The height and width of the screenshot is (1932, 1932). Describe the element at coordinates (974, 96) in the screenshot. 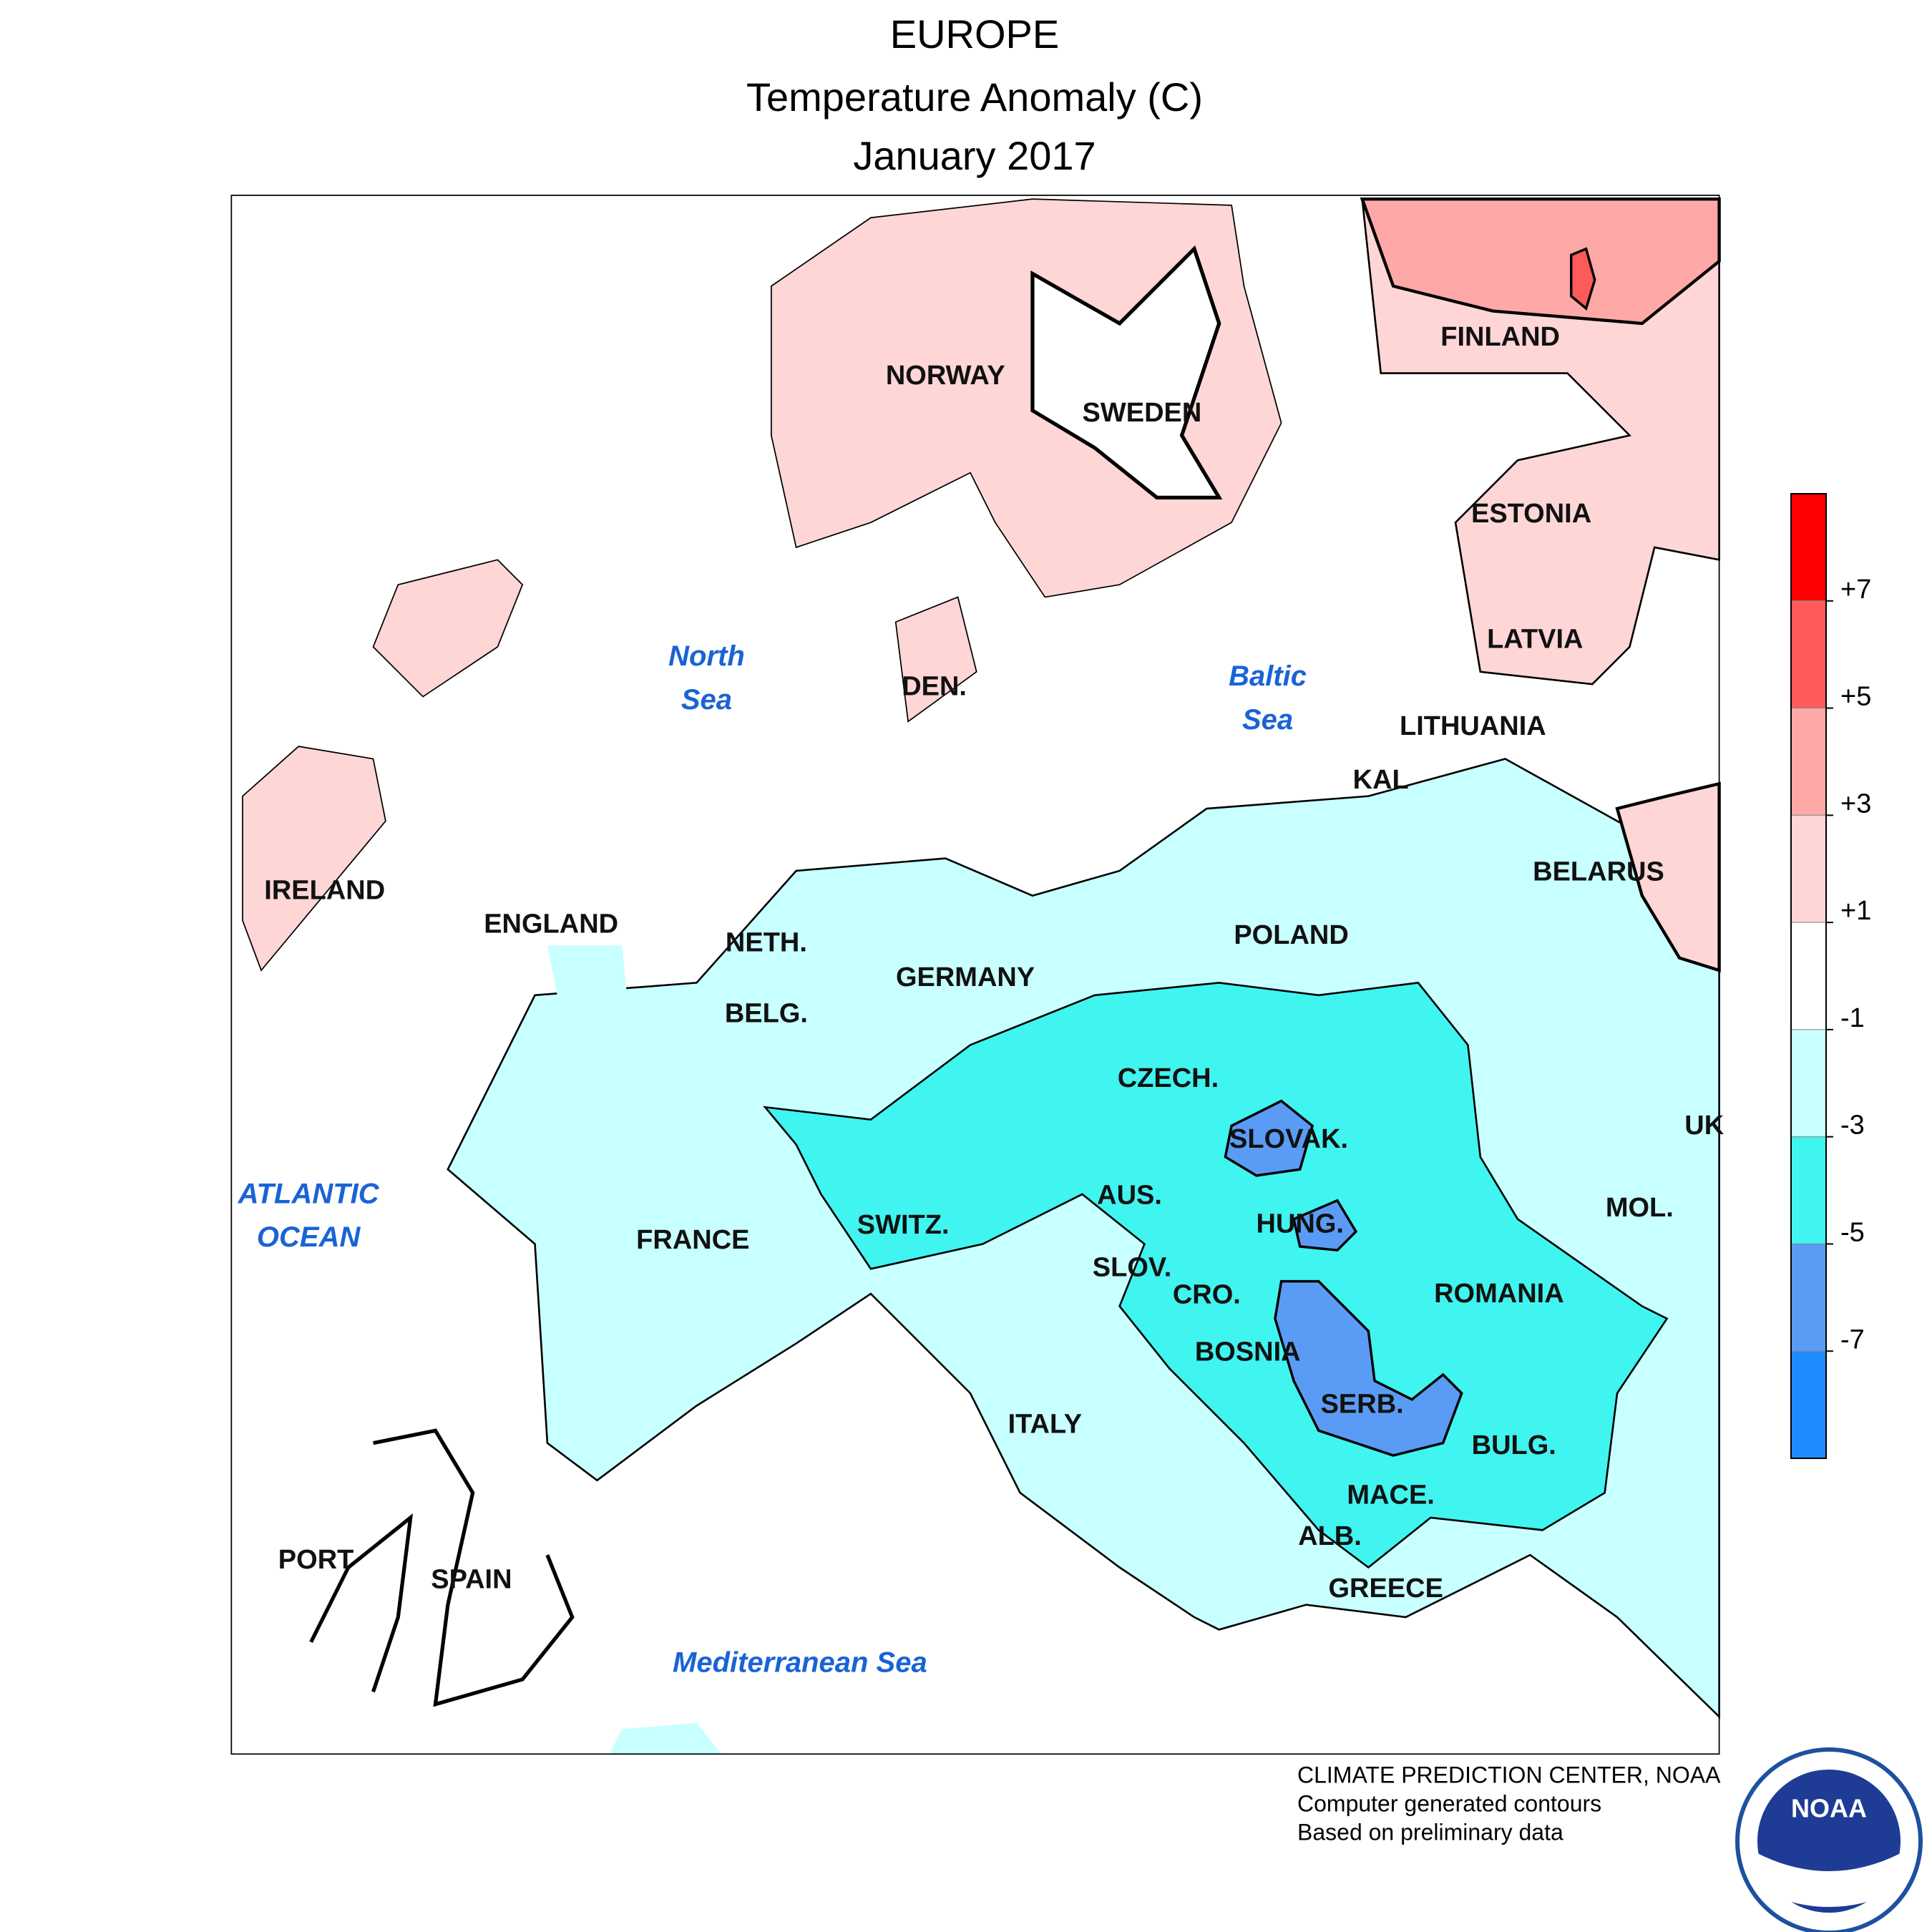

I see `subtitle: Temperature Anomaly (C)` at that location.